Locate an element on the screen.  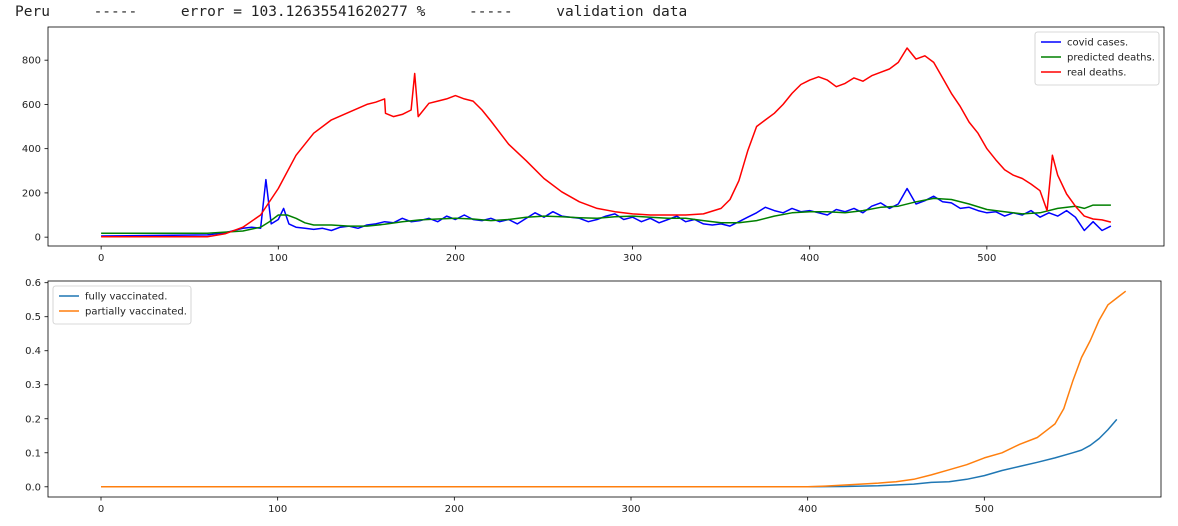
legend-label: covid cases. is located at coordinates (1097, 43).